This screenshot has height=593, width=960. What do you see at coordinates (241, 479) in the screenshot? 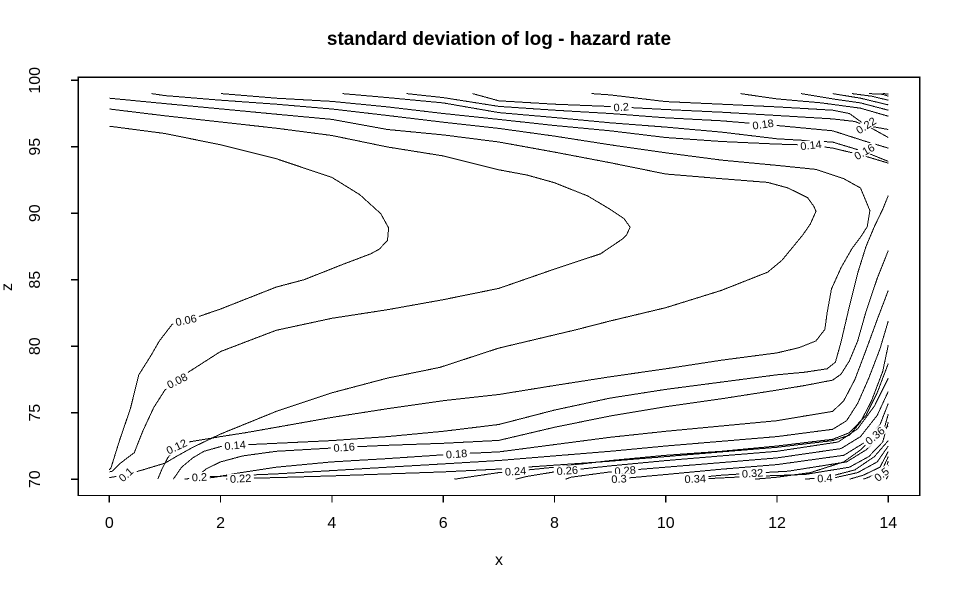
I see `contour-label-0.22: 0.22` at bounding box center [241, 479].